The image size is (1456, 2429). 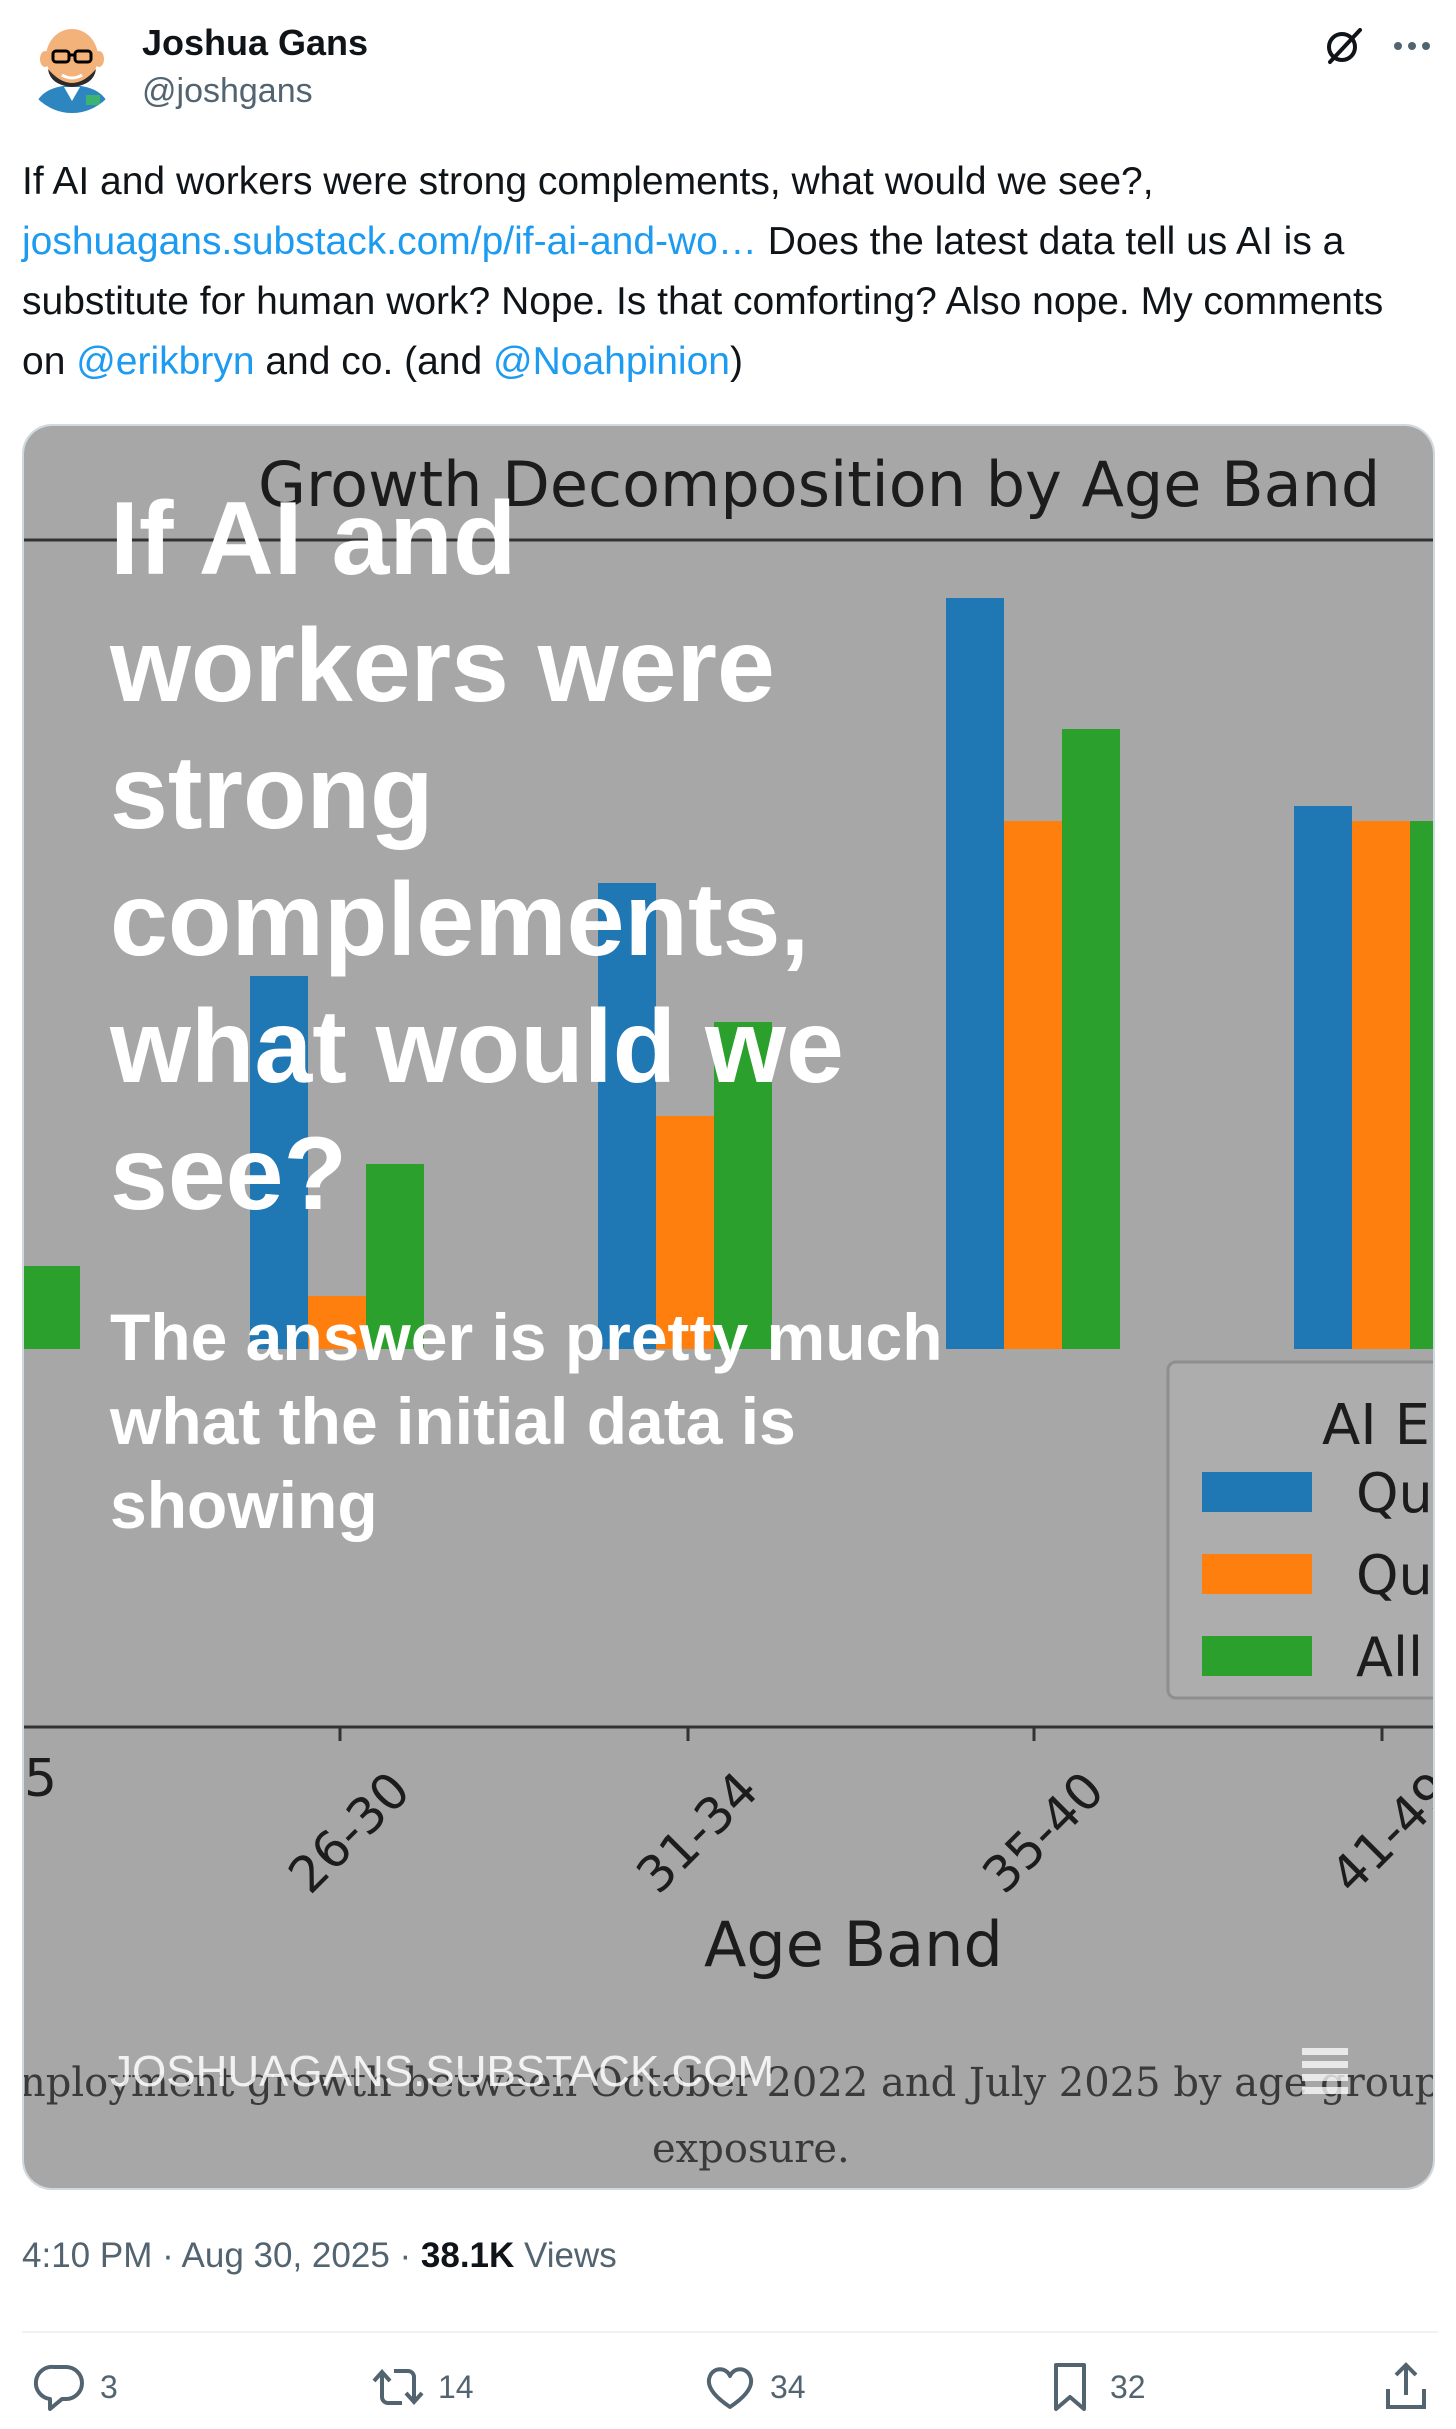 What do you see at coordinates (1412, 46) in the screenshot?
I see `more-icon` at bounding box center [1412, 46].